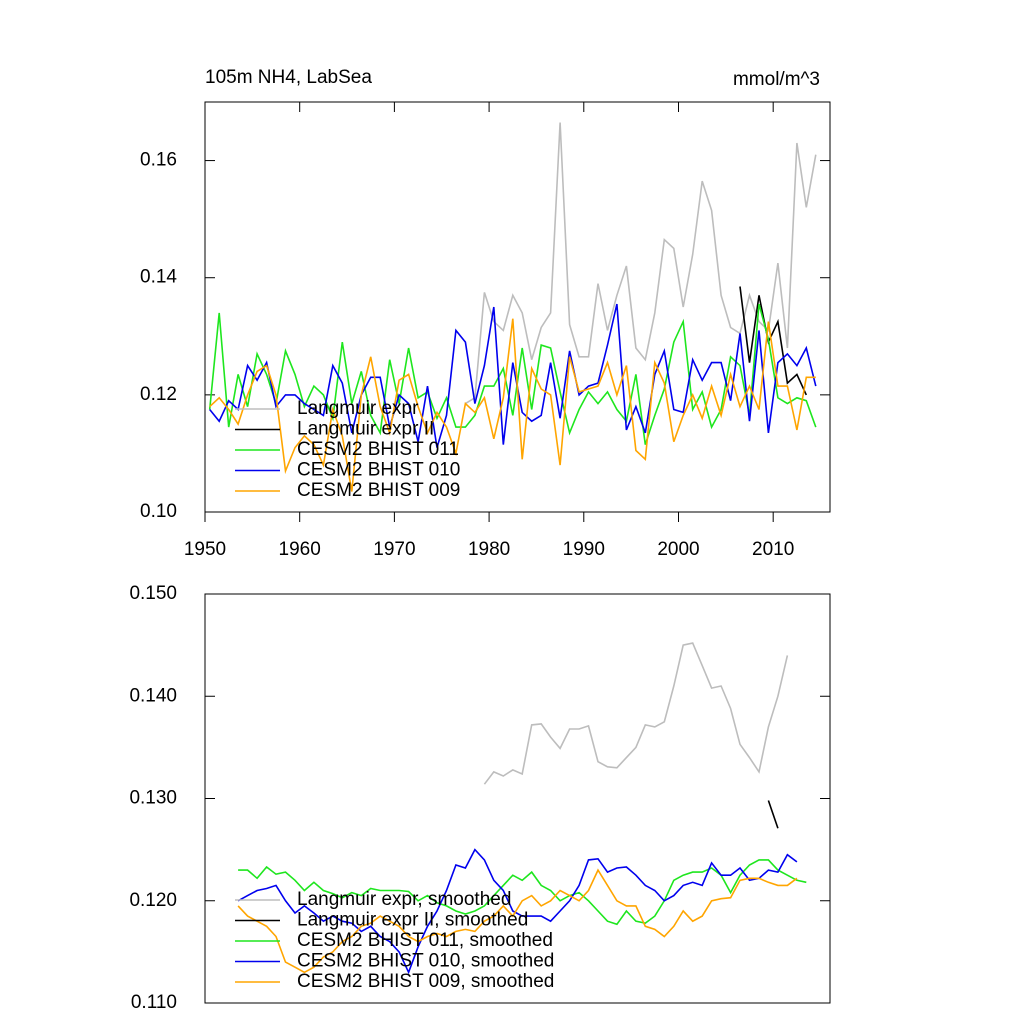  I want to click on units-label: mmol/m^3, so click(776, 79).